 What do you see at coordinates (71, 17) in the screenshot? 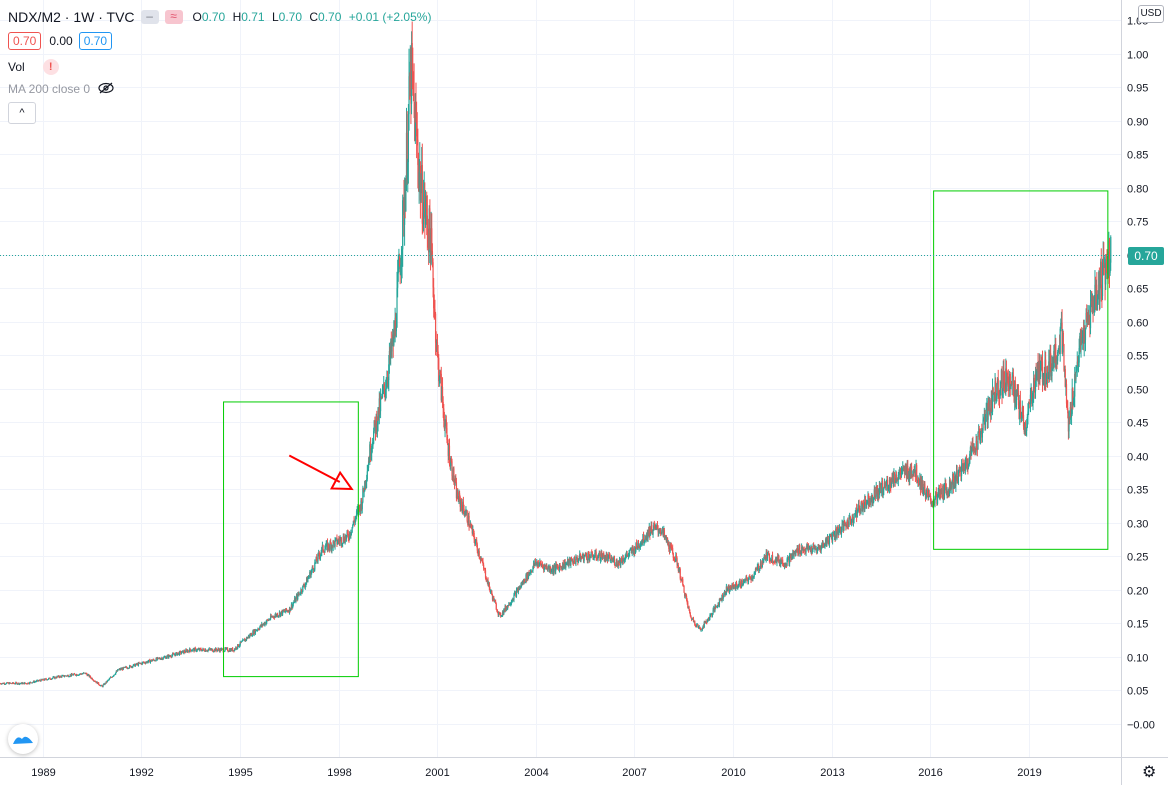
I see `symbol-title: NDX/M2 · 1W · TVC` at bounding box center [71, 17].